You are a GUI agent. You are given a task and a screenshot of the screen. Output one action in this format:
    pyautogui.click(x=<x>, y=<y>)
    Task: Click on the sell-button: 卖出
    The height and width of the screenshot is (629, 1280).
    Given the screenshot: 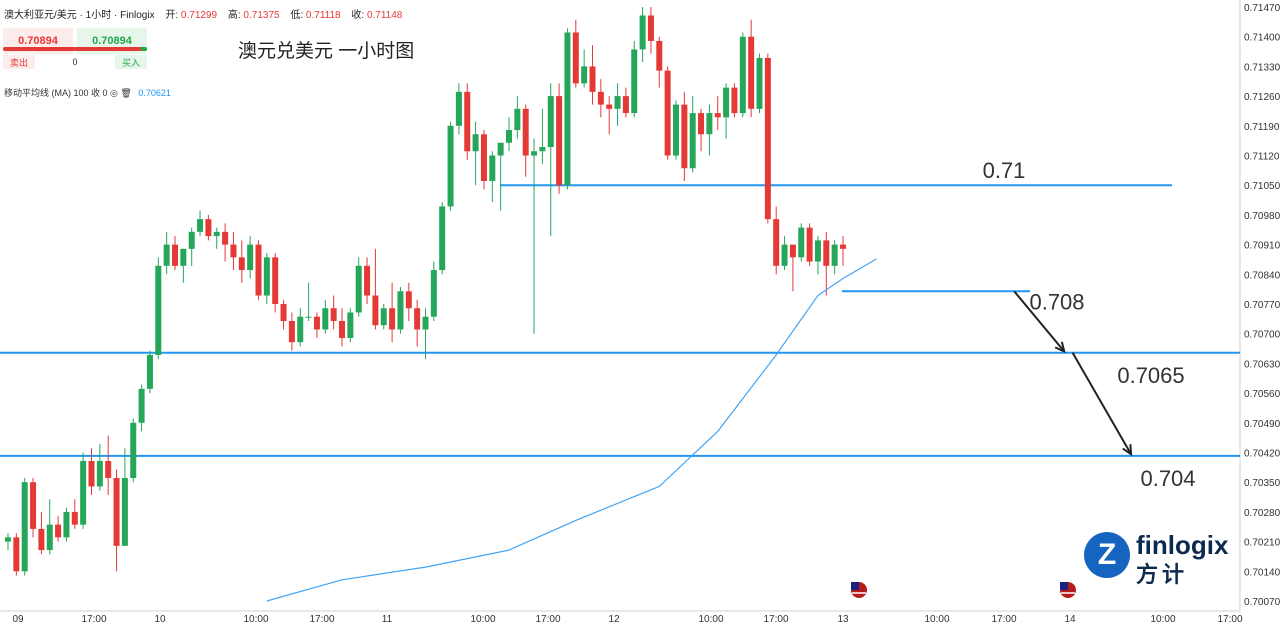 What is the action you would take?
    pyautogui.click(x=19, y=62)
    